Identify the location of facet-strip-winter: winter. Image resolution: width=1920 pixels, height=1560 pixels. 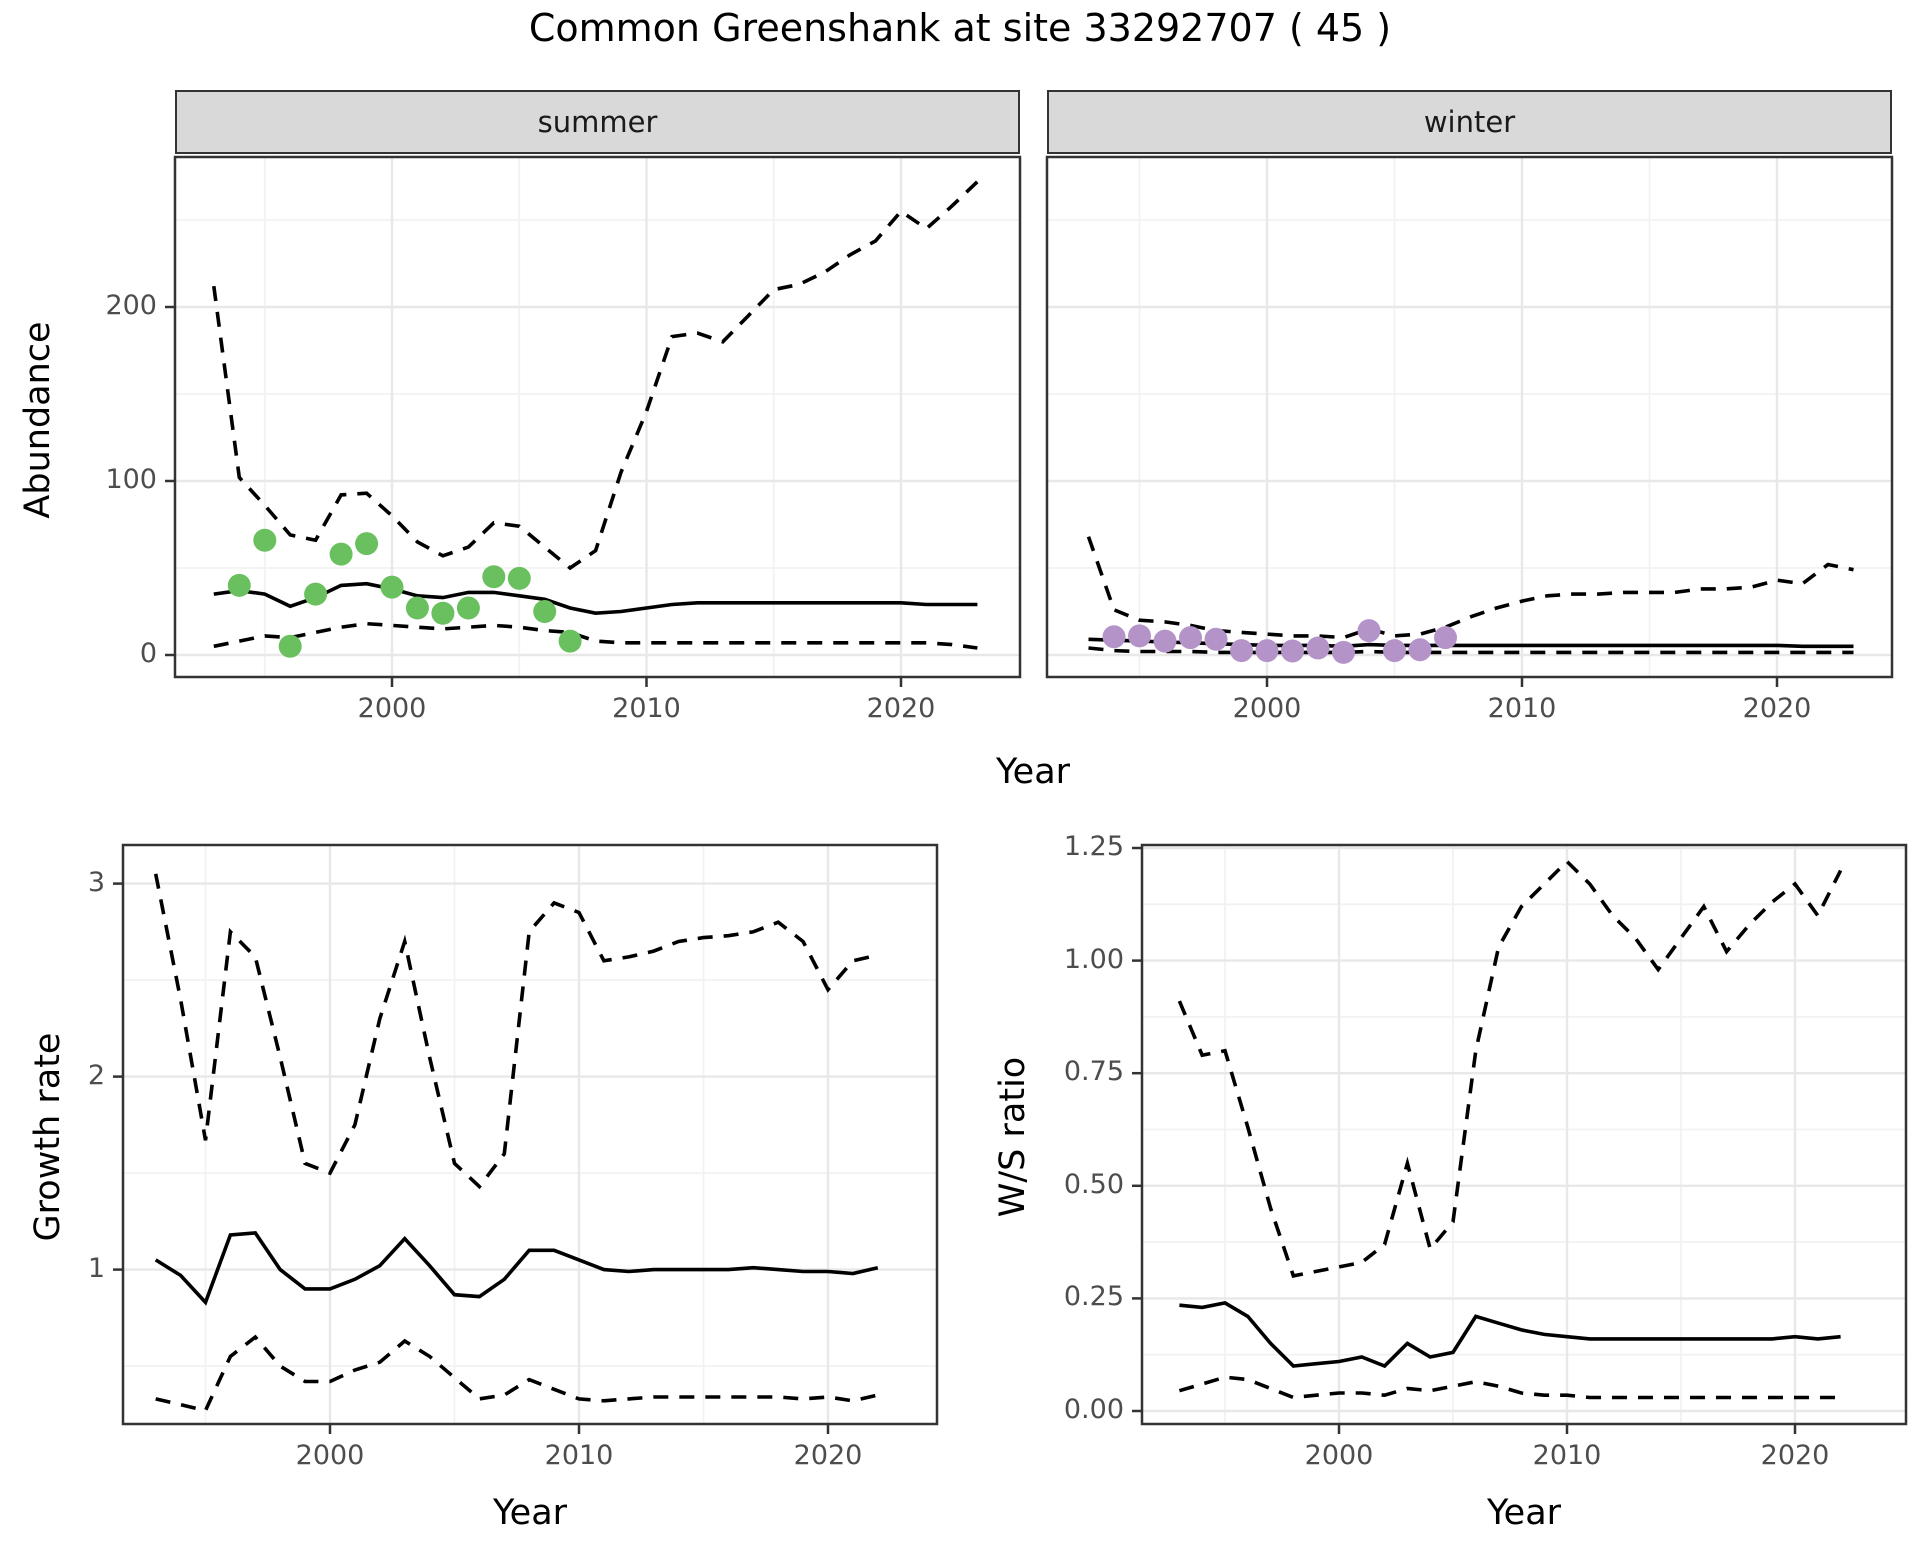
(1469, 122).